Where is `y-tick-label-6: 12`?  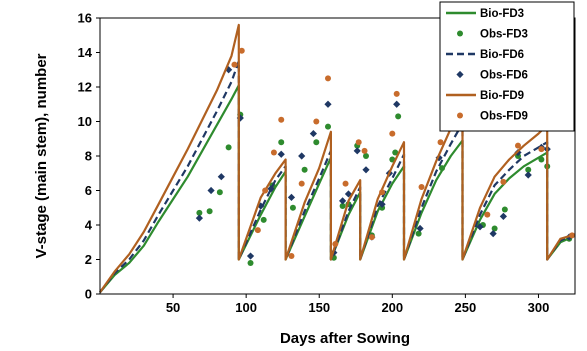
y-tick-label-6: 12 is located at coordinates (85, 87).